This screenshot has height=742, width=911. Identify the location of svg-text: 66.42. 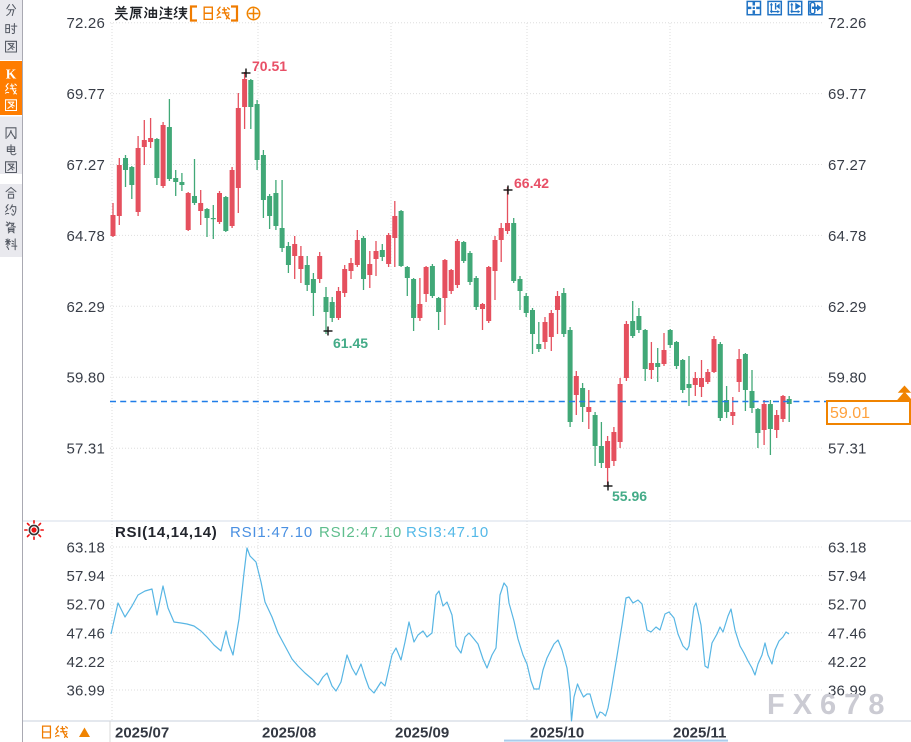
(531, 183).